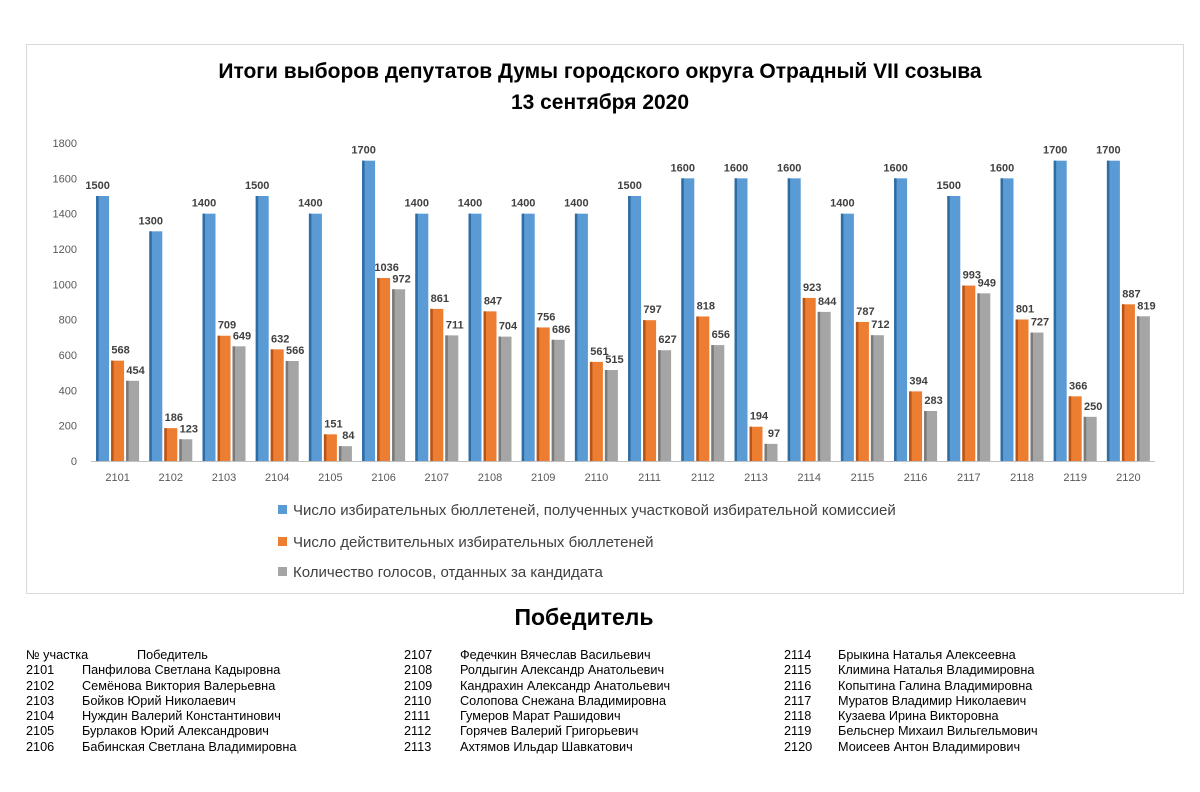  I want to click on x-tick-label: 2118, so click(1022, 478).